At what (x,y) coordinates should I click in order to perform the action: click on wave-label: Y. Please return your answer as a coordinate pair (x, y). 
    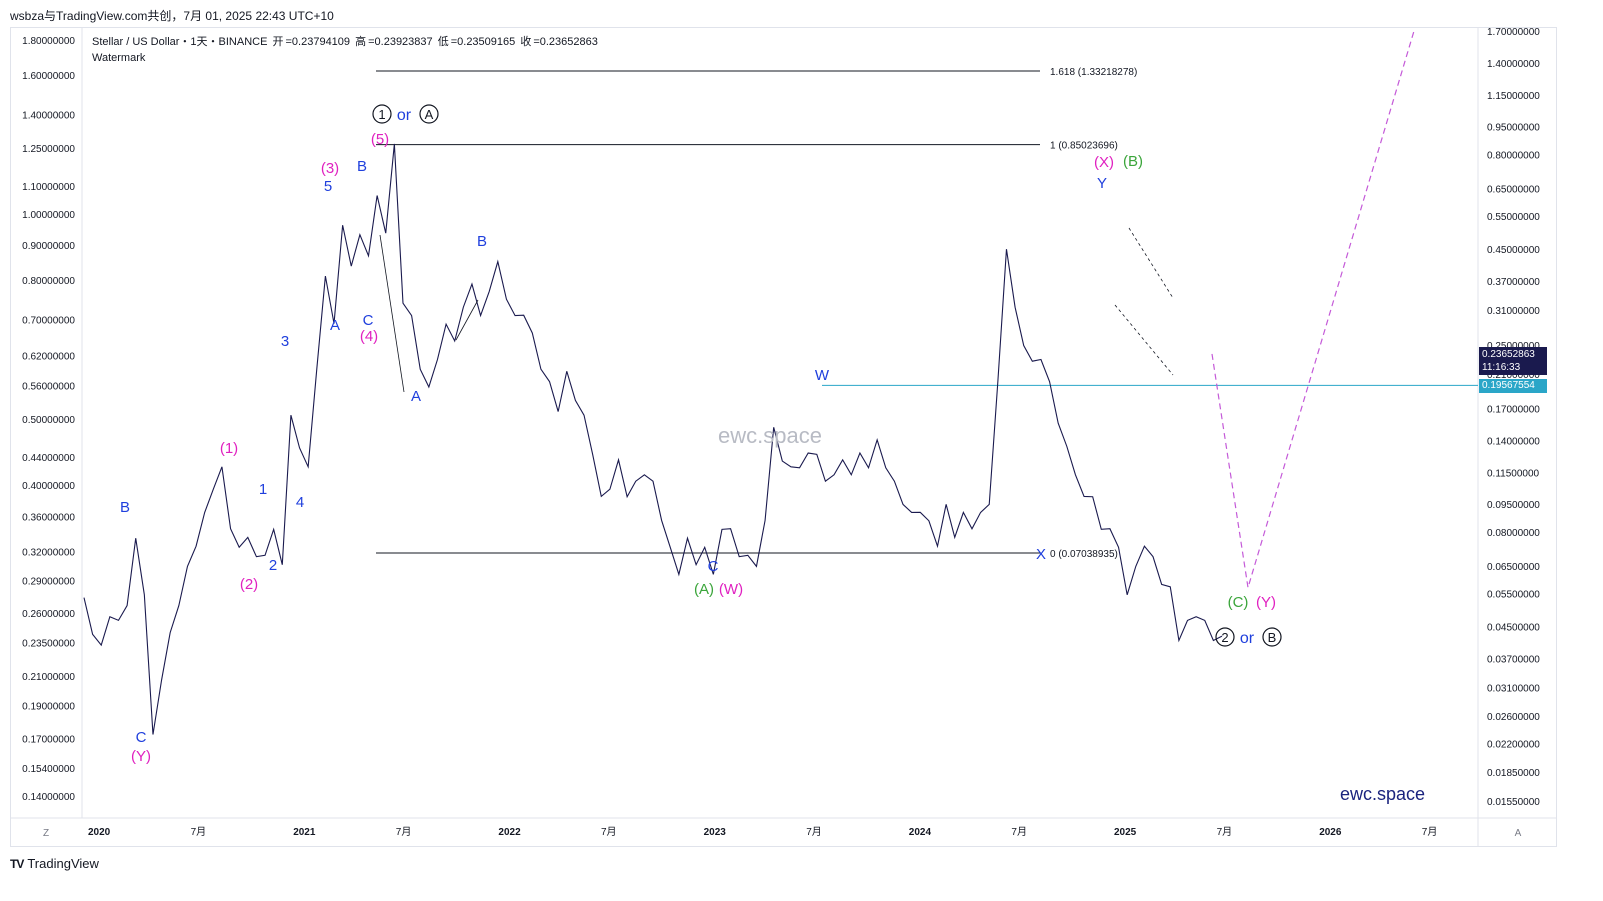
    Looking at the image, I should click on (1102, 183).